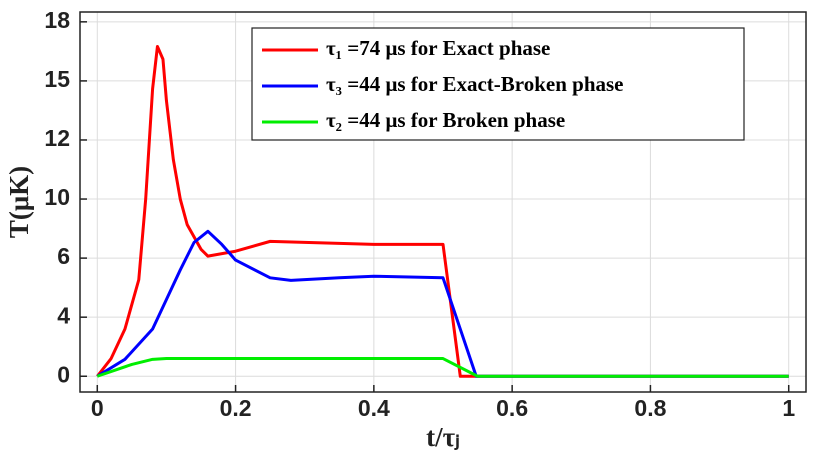 This screenshot has width=818, height=467. Describe the element at coordinates (512, 408) in the screenshot. I see `x-tick-label: 0.6` at that location.